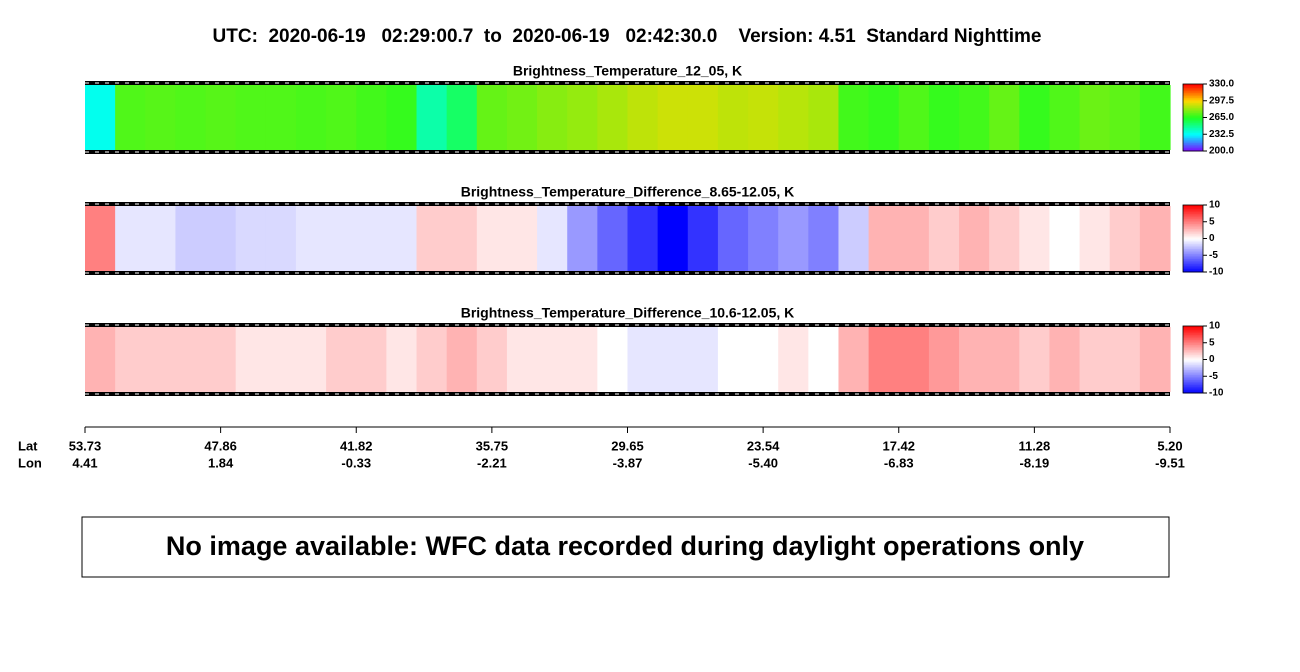 Image resolution: width=1300 pixels, height=672 pixels. Describe the element at coordinates (1221, 134) in the screenshot. I see `colorbar-label: 232.5` at that location.